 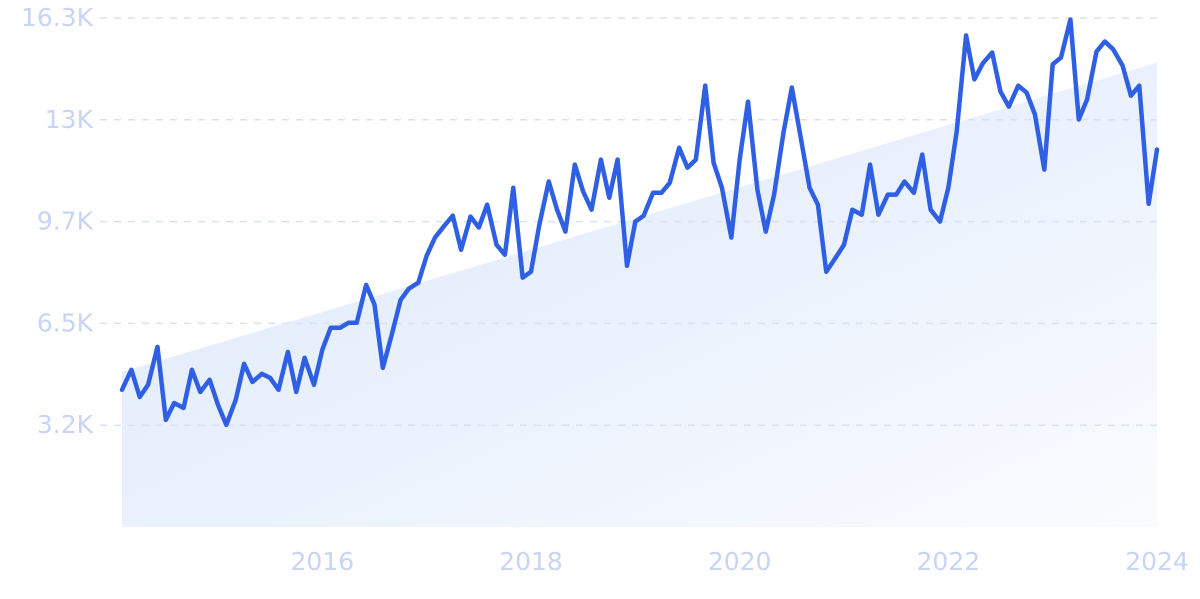 What do you see at coordinates (57, 17) in the screenshot?
I see `y-tick-label: 16.3K` at bounding box center [57, 17].